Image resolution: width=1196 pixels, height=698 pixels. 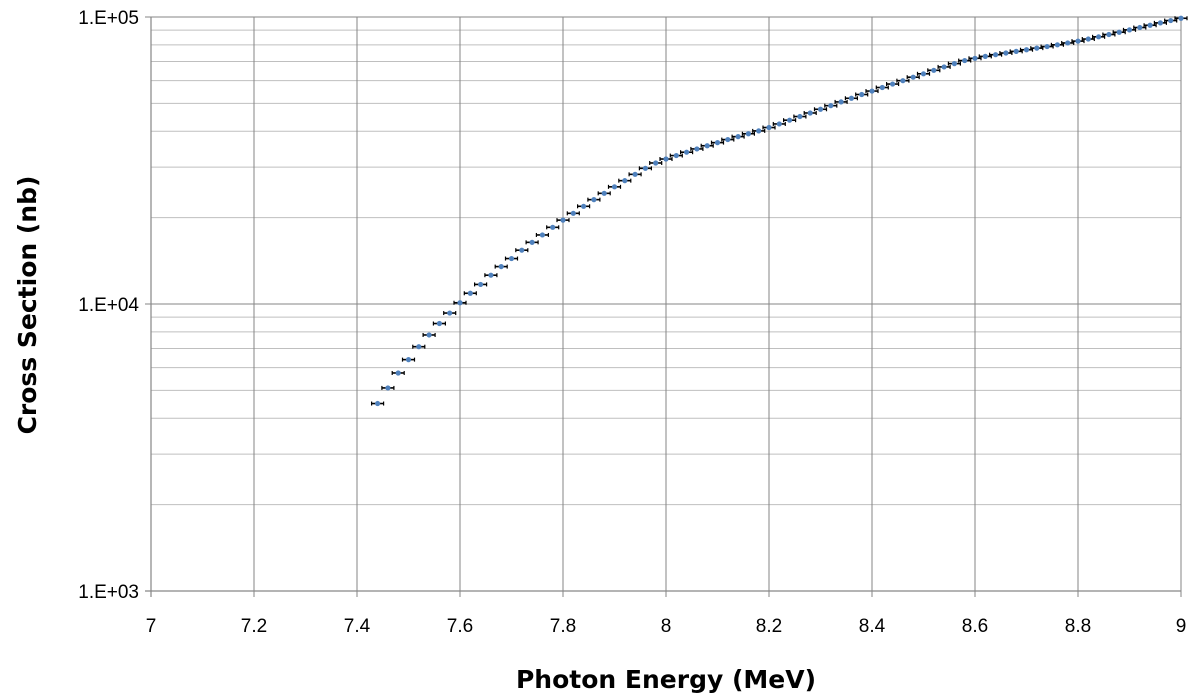 I want to click on y-axis-title: Cross Section (nb), so click(x=27, y=305).